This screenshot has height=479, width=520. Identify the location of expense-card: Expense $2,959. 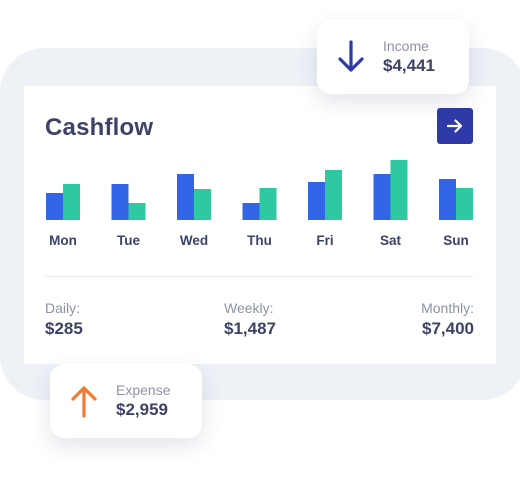
(126, 401).